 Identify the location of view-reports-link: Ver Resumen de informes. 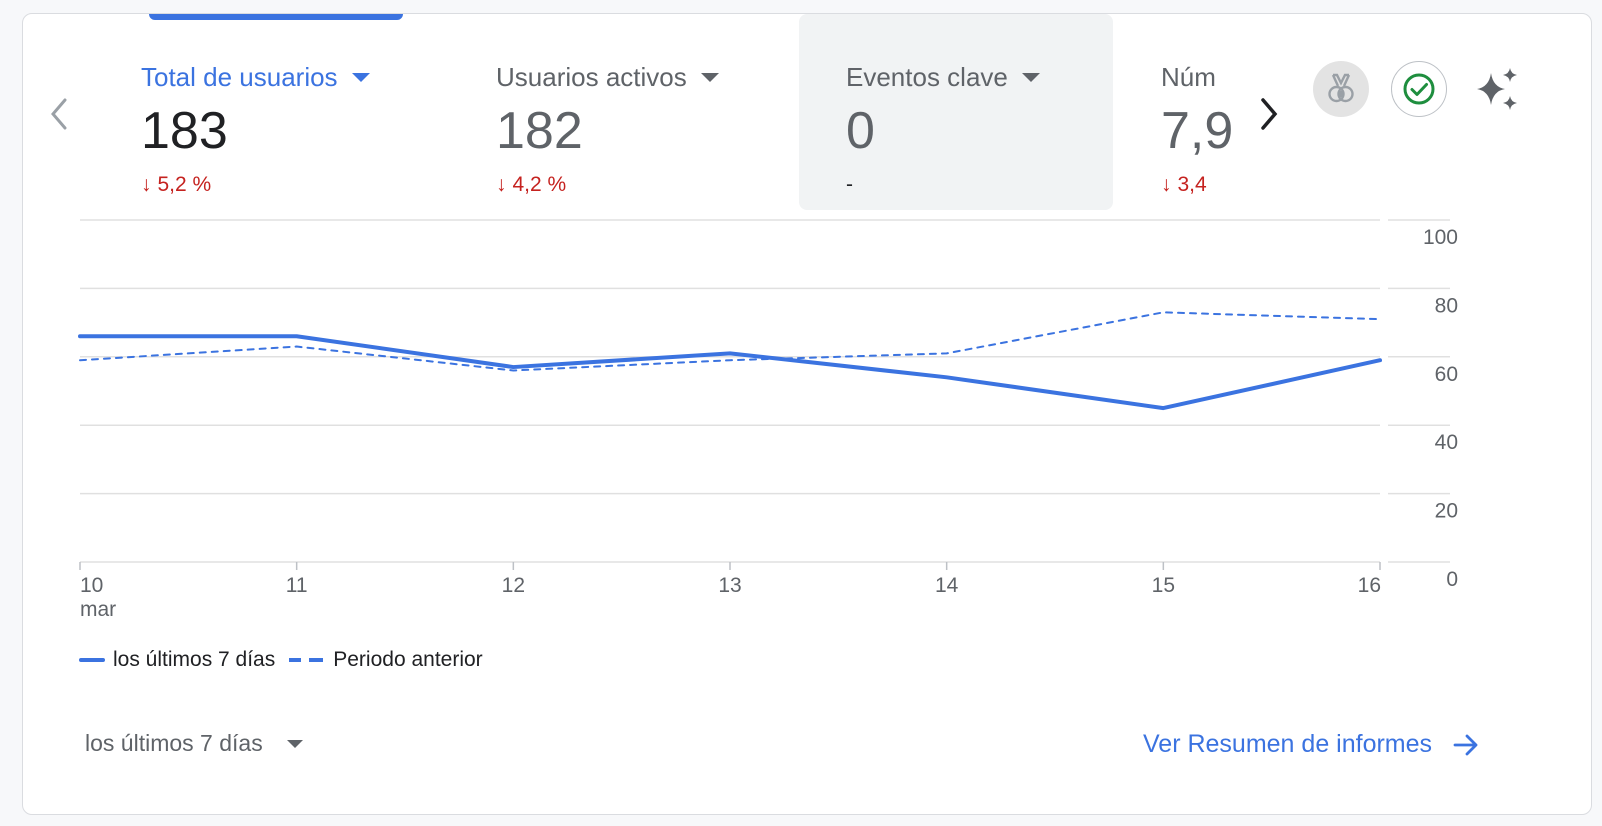
(1311, 744).